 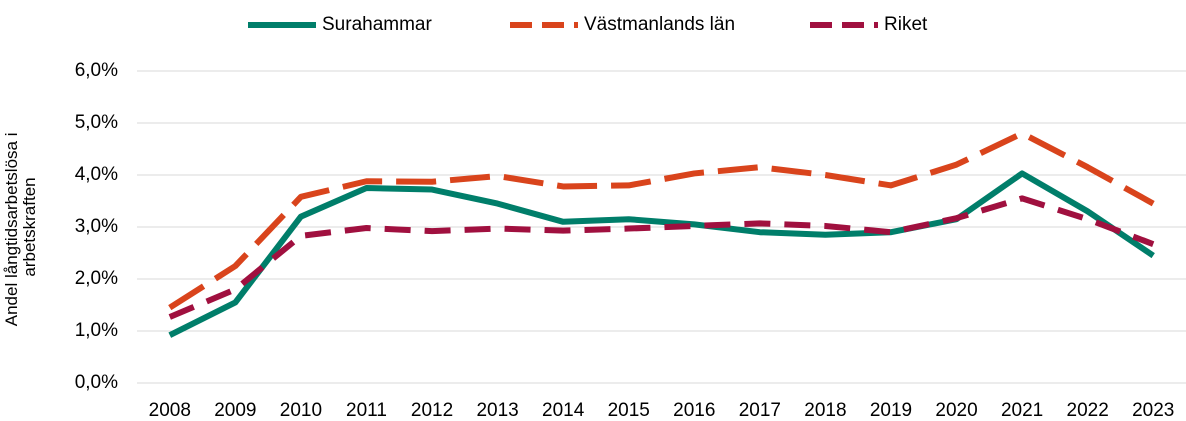 What do you see at coordinates (563, 410) in the screenshot?
I see `x-tick-label: 2014` at bounding box center [563, 410].